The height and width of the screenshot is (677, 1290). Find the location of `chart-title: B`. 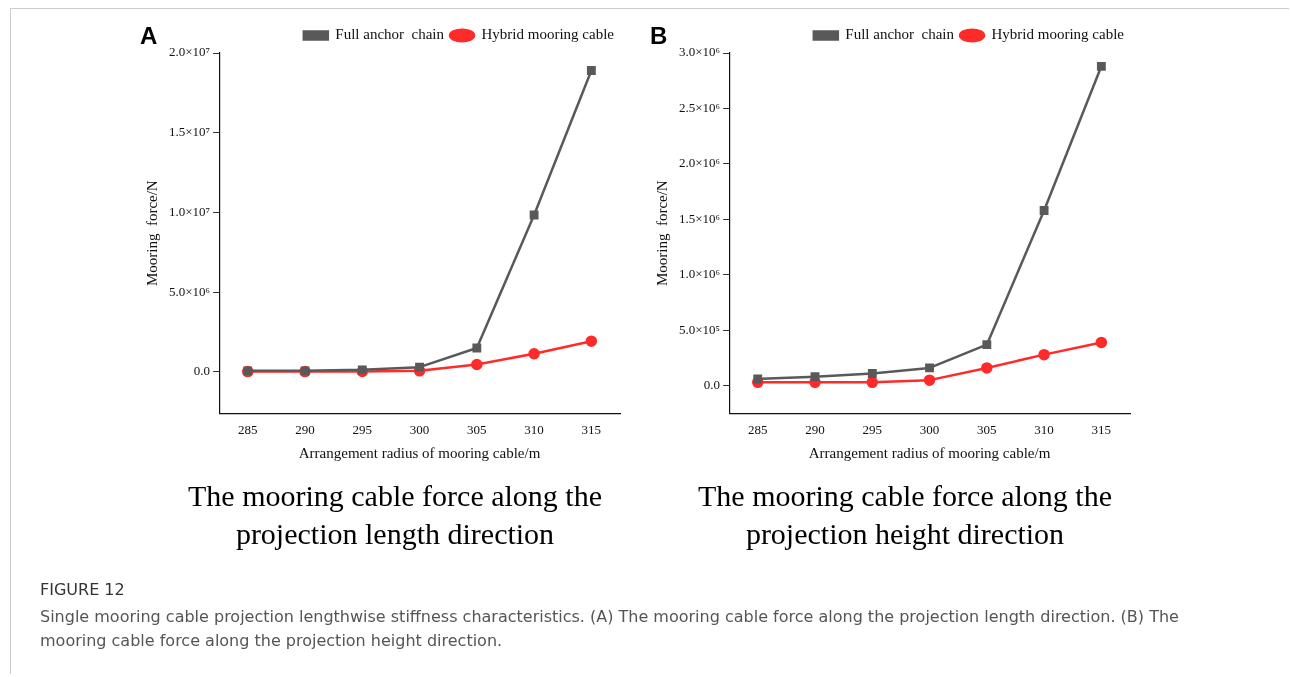

chart-title: B is located at coordinates (659, 36).